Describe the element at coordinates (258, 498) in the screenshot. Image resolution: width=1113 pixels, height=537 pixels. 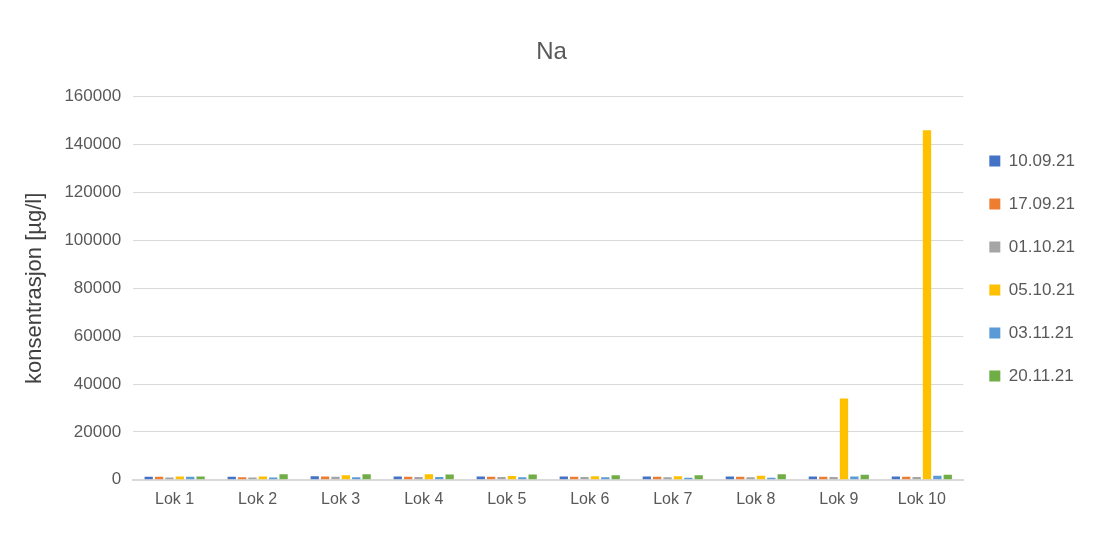
I see `x-tick-label: Lok 2` at that location.